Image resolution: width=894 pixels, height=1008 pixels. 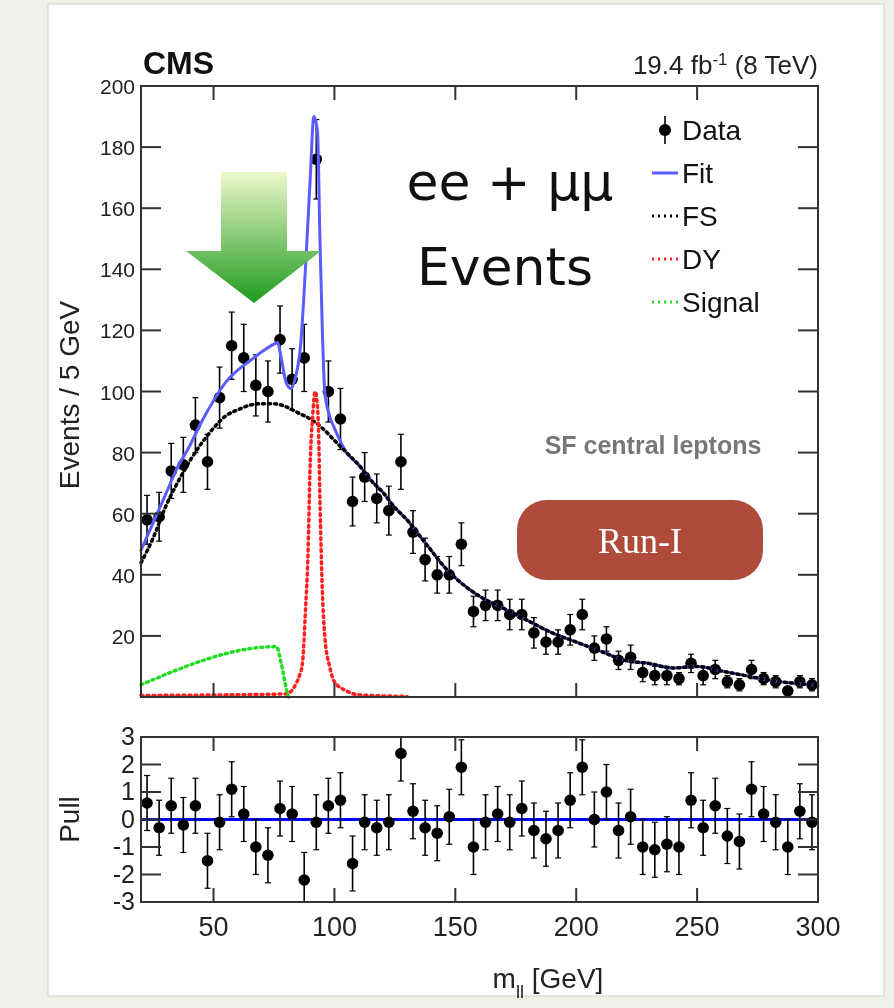 I want to click on x-tick-label: 100, so click(x=334, y=927).